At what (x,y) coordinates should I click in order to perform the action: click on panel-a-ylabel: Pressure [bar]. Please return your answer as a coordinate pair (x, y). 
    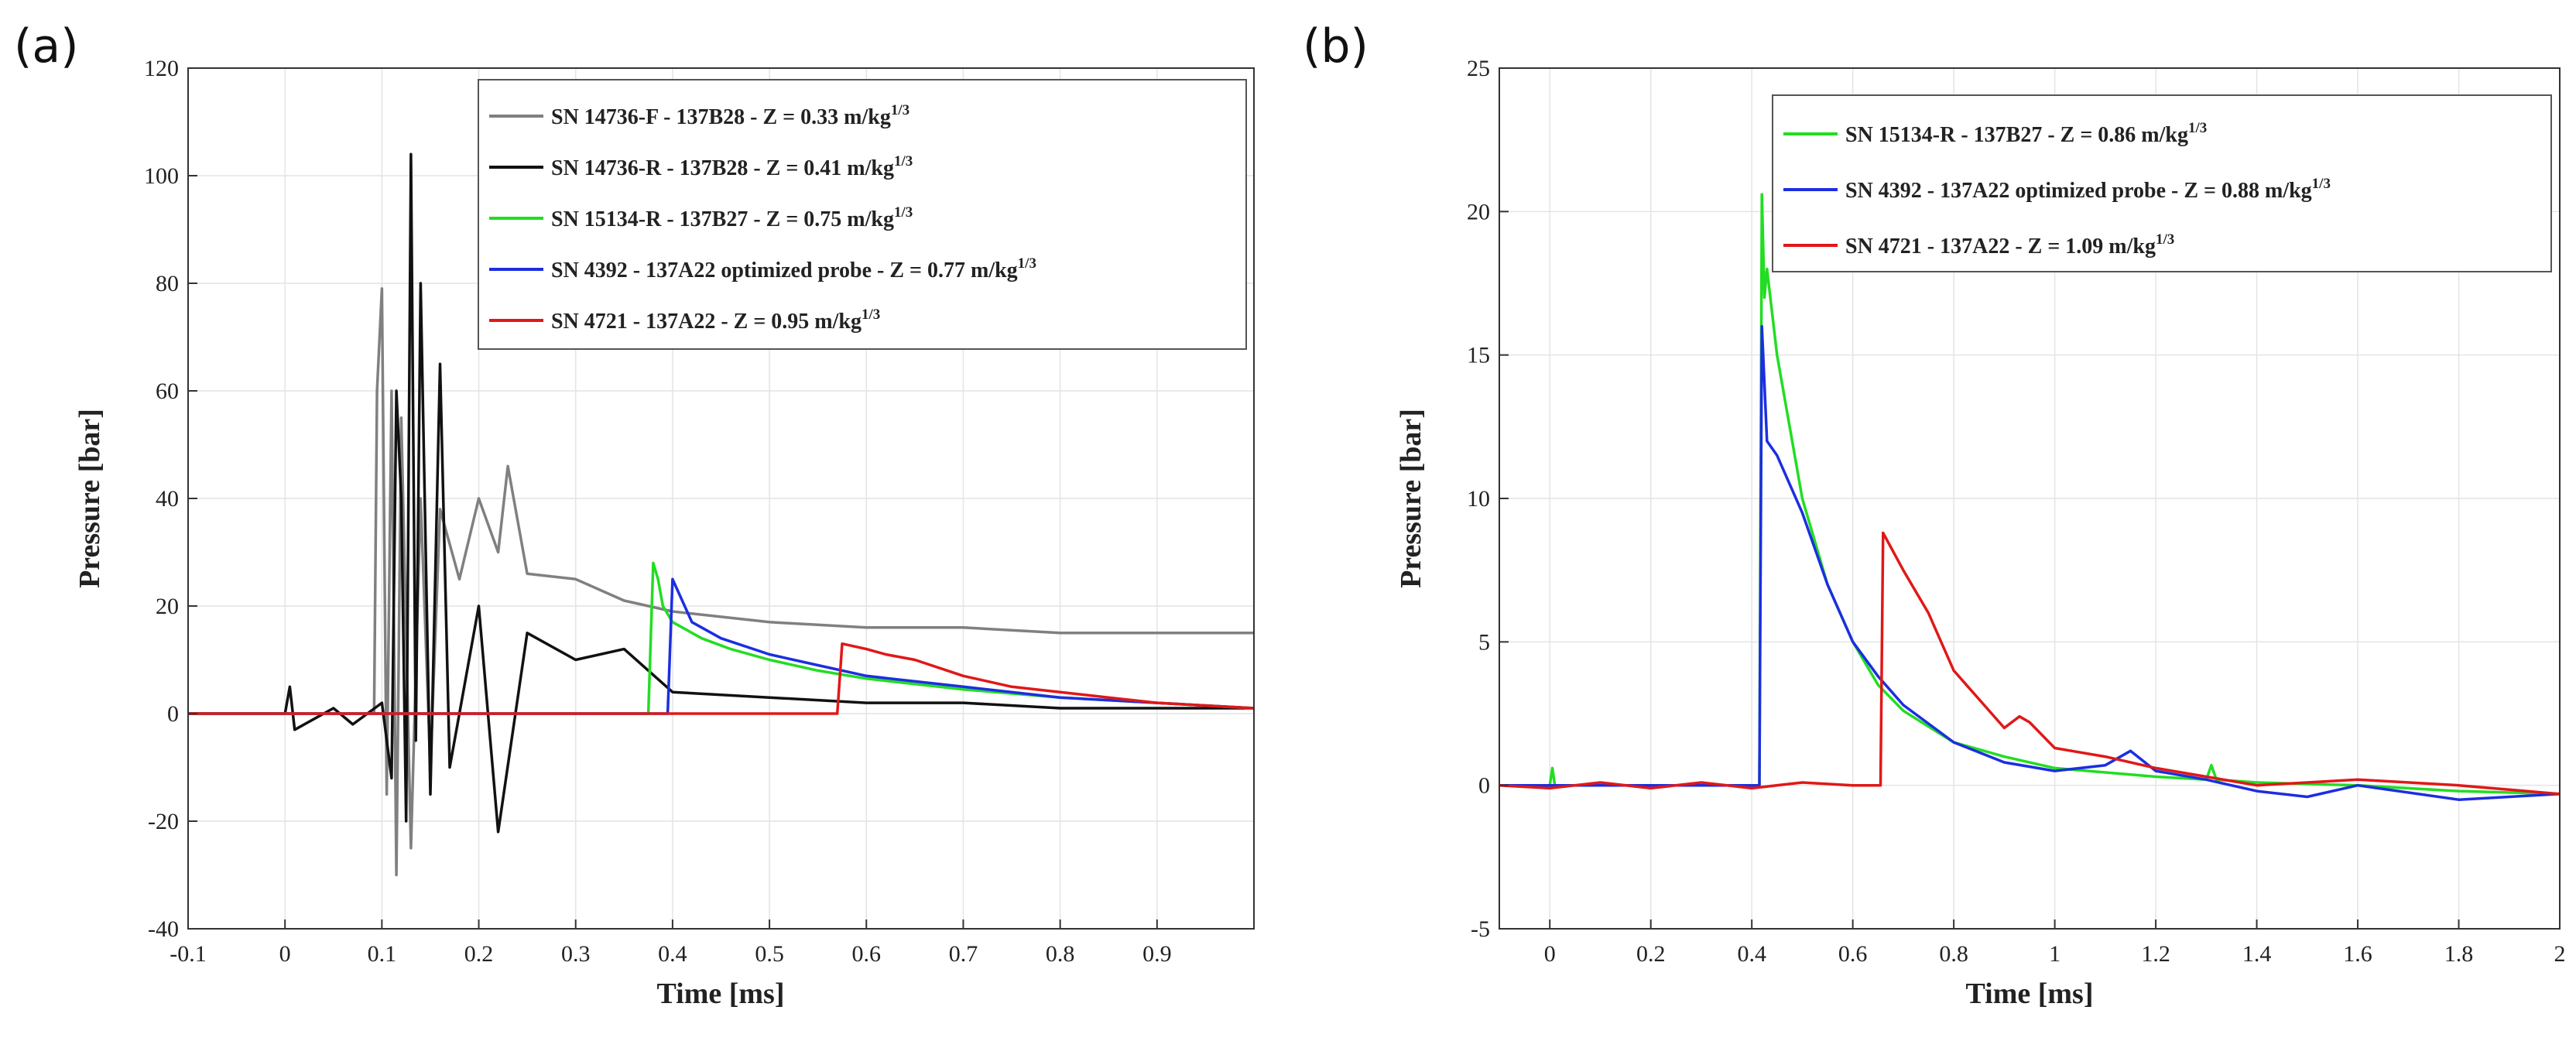
    Looking at the image, I should click on (90, 498).